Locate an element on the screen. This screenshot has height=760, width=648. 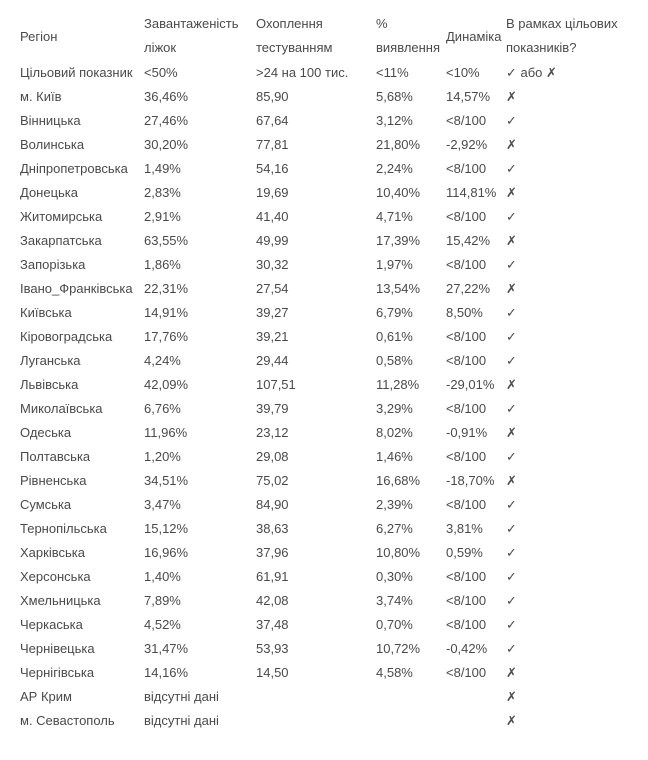
cell-beds: відсутні дані is located at coordinates (181, 696).